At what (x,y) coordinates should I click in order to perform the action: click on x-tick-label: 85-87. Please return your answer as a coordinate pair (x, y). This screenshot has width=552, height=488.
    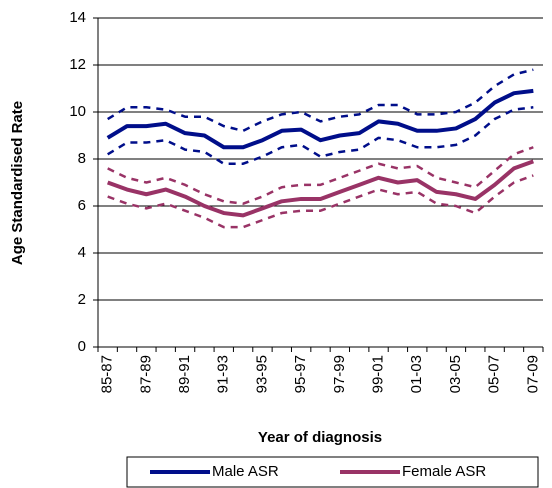
    Looking at the image, I should click on (107, 374).